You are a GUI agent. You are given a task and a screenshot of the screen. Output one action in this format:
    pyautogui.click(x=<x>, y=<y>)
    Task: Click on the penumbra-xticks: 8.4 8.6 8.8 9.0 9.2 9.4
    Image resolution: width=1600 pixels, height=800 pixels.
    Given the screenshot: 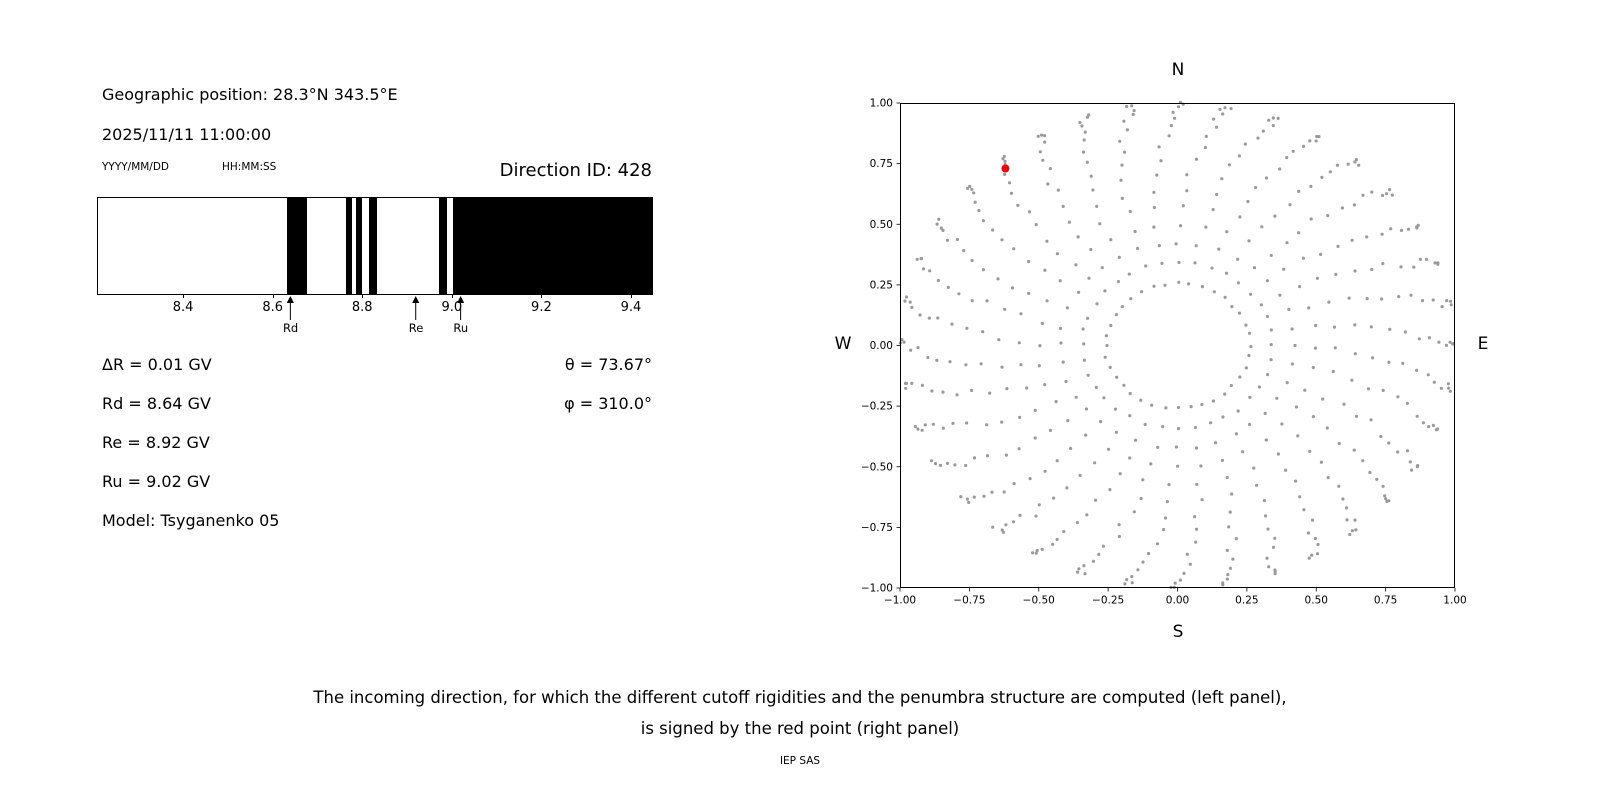 What is the action you would take?
    pyautogui.click(x=375, y=306)
    